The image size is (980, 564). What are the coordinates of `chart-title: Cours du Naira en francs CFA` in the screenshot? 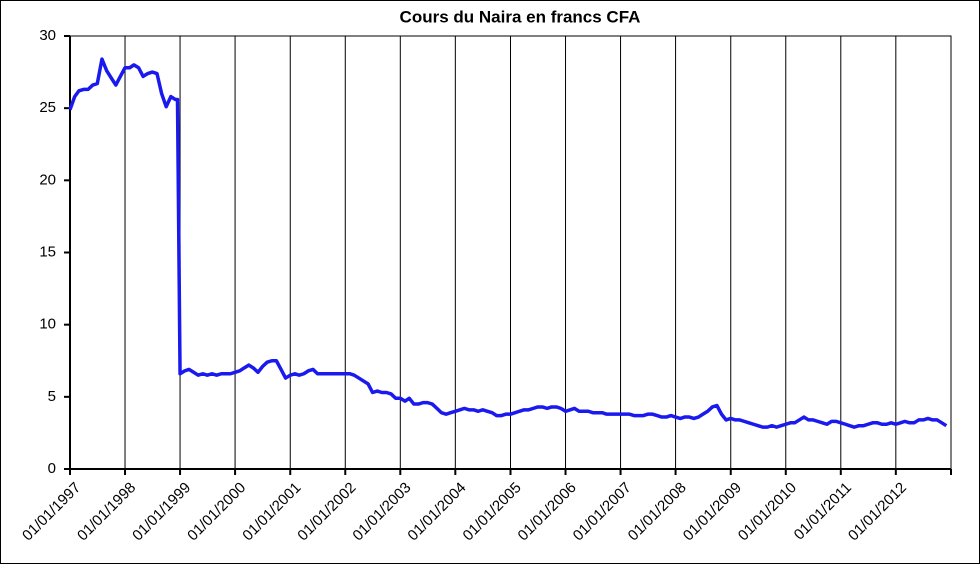 It's located at (520, 16).